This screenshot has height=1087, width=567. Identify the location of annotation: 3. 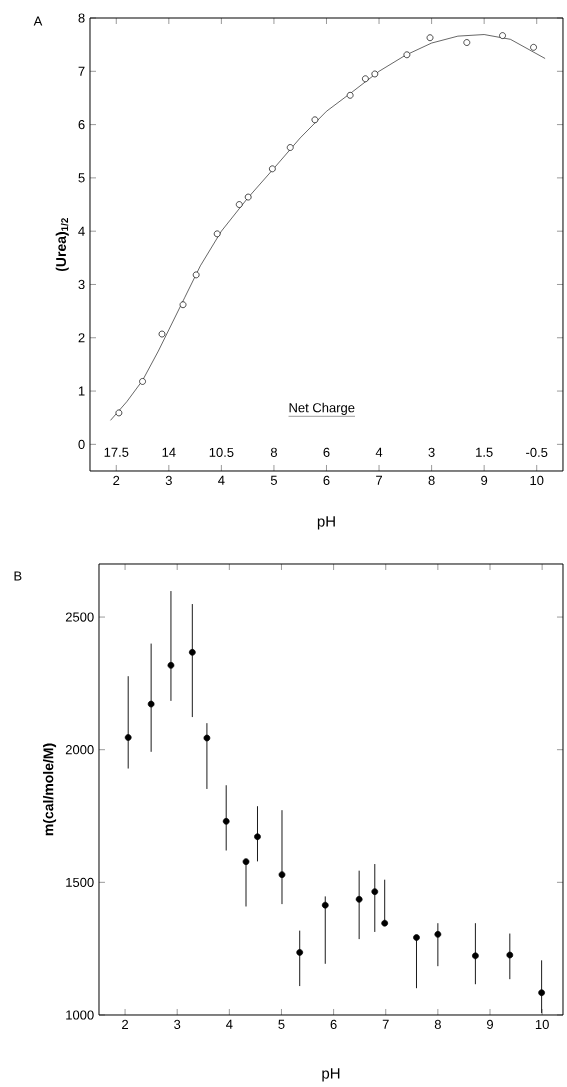
(431, 452).